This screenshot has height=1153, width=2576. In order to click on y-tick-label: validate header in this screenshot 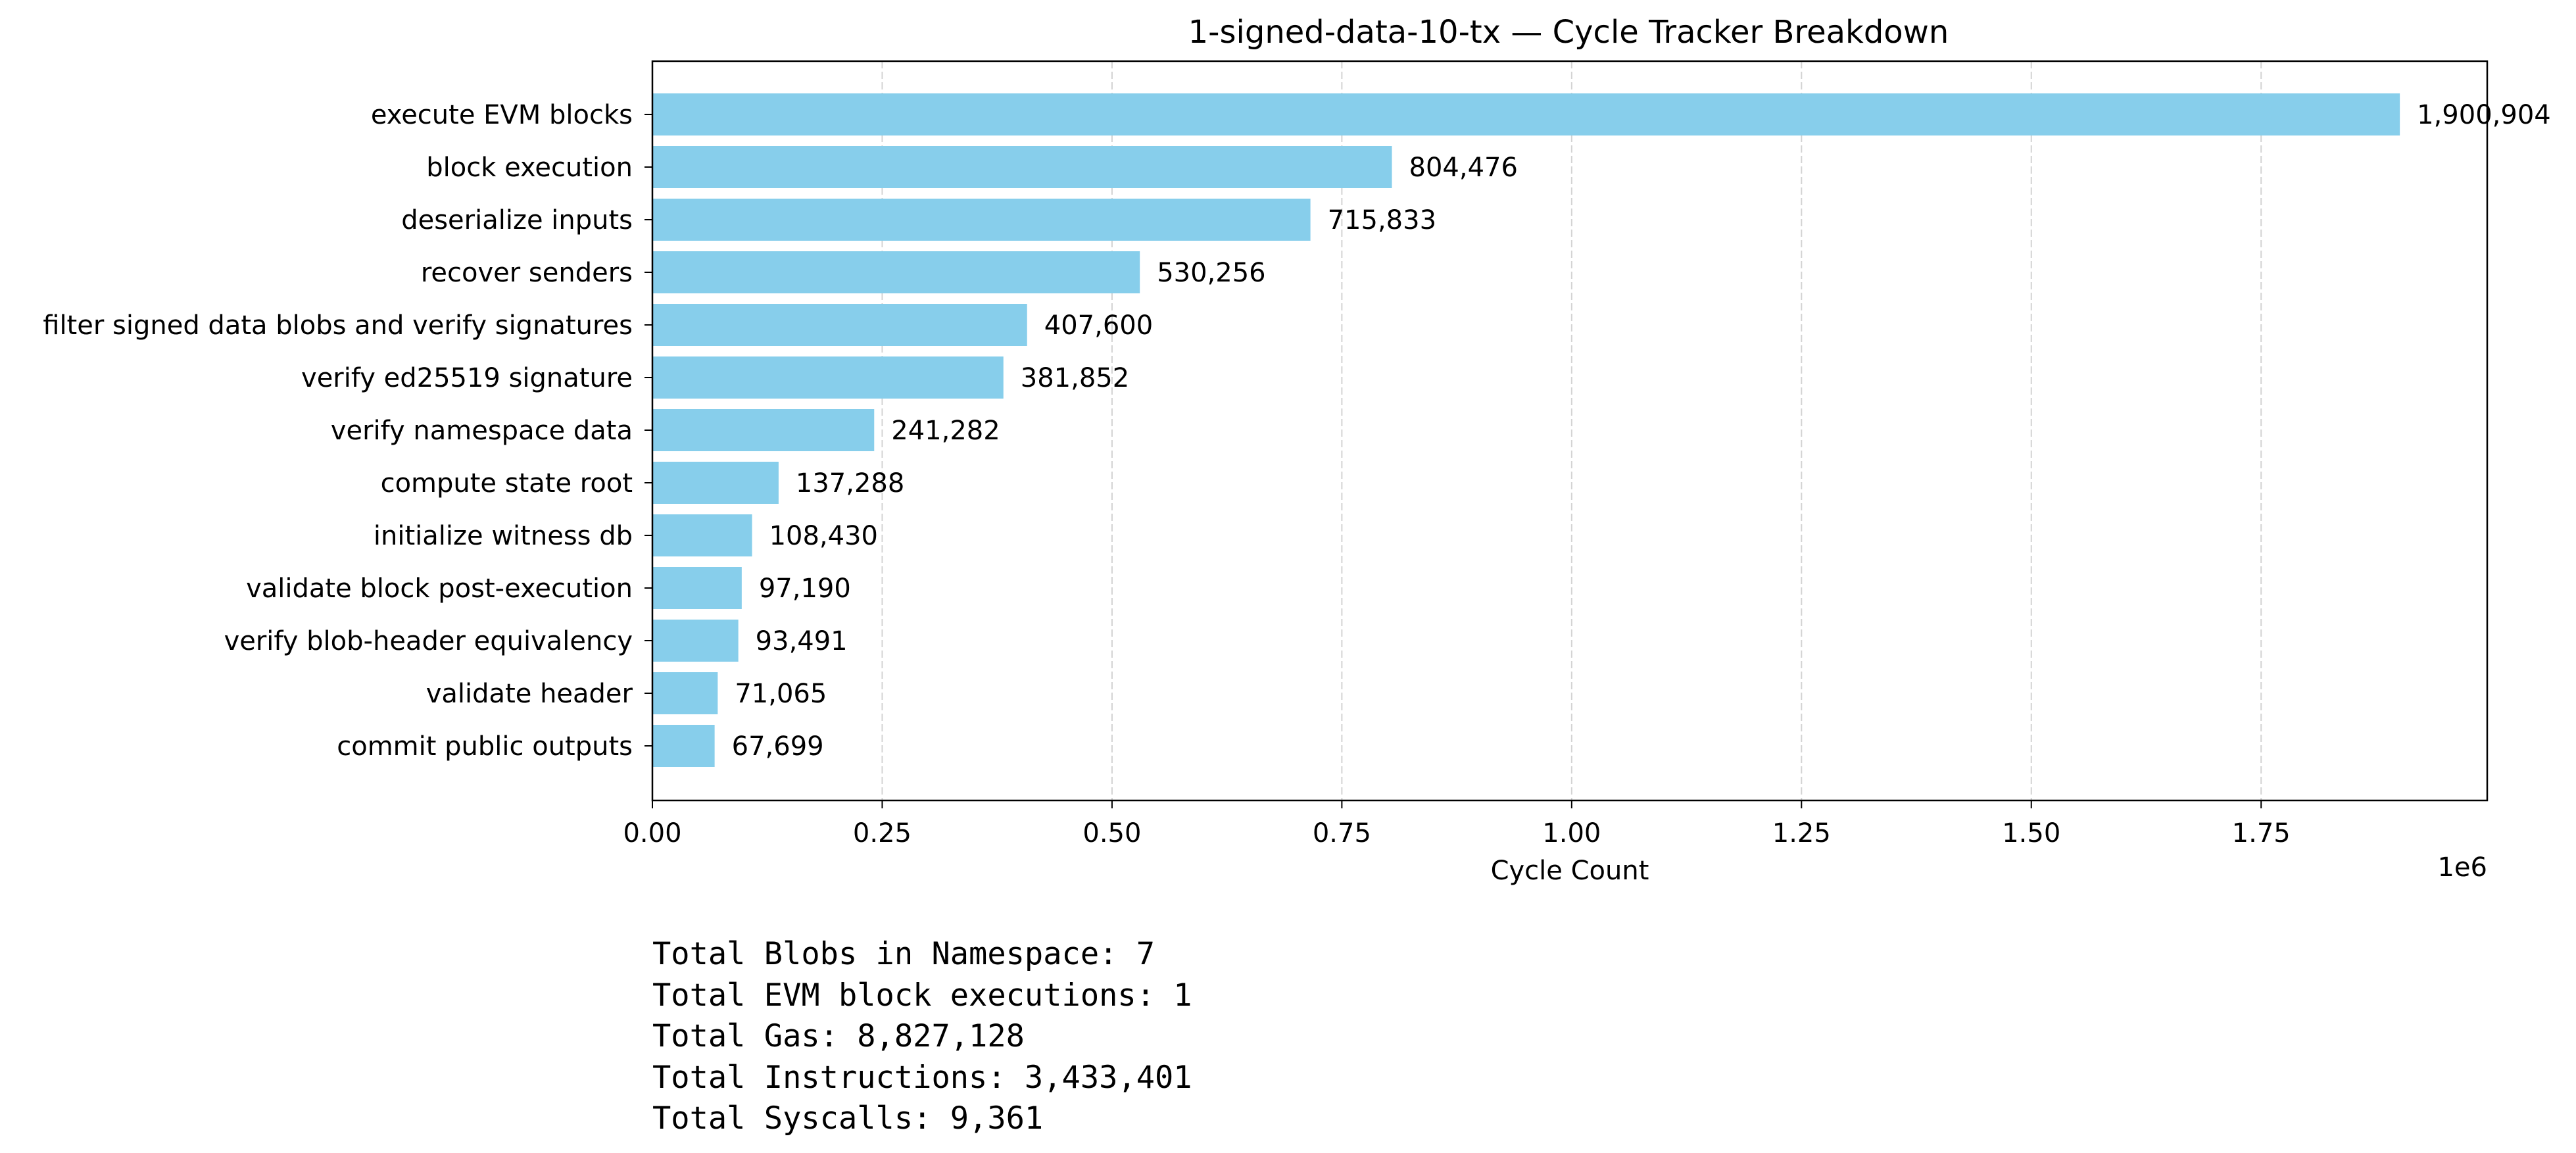, I will do `click(530, 694)`.